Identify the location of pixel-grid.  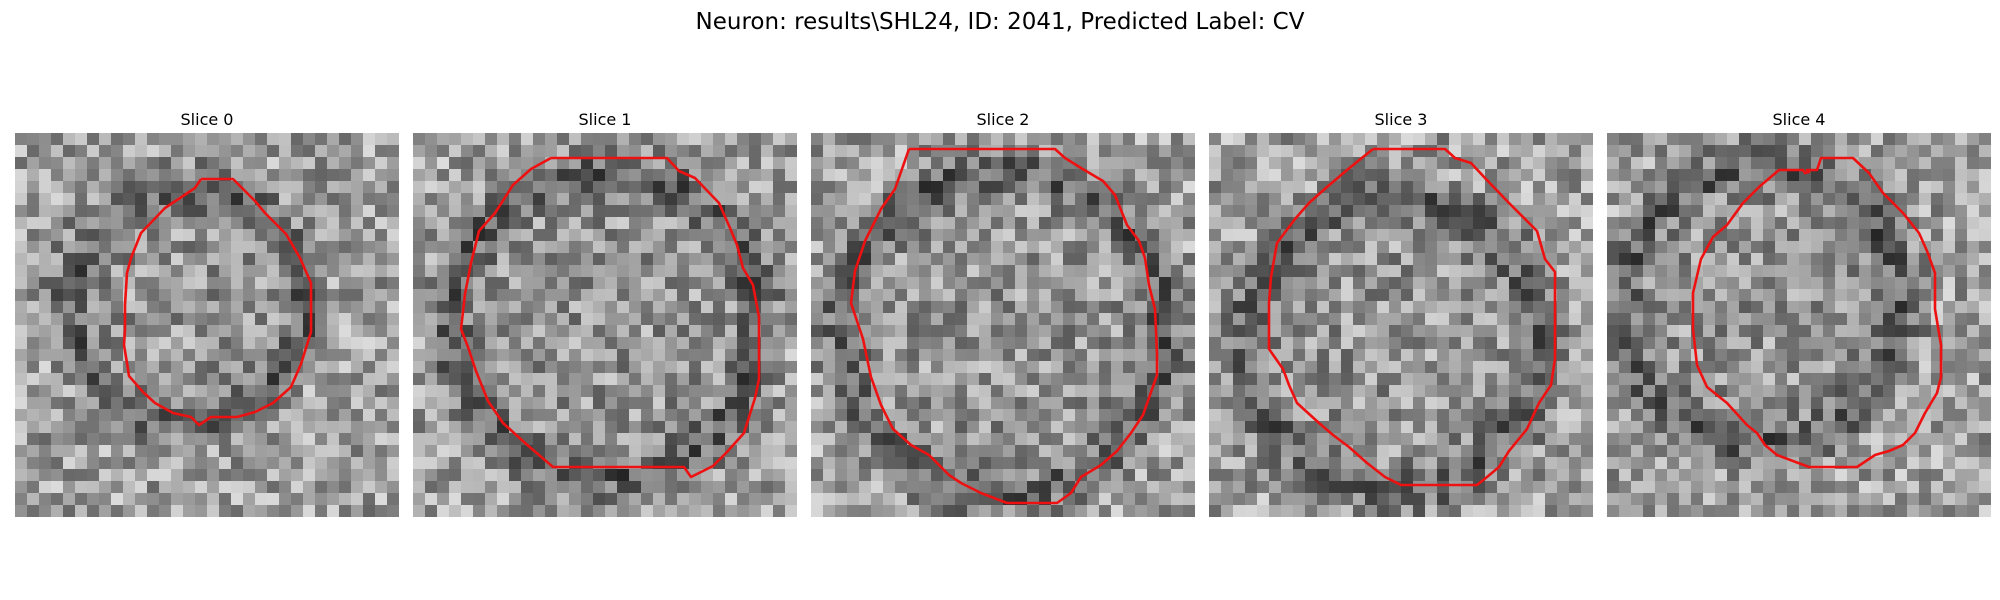
(1003, 325).